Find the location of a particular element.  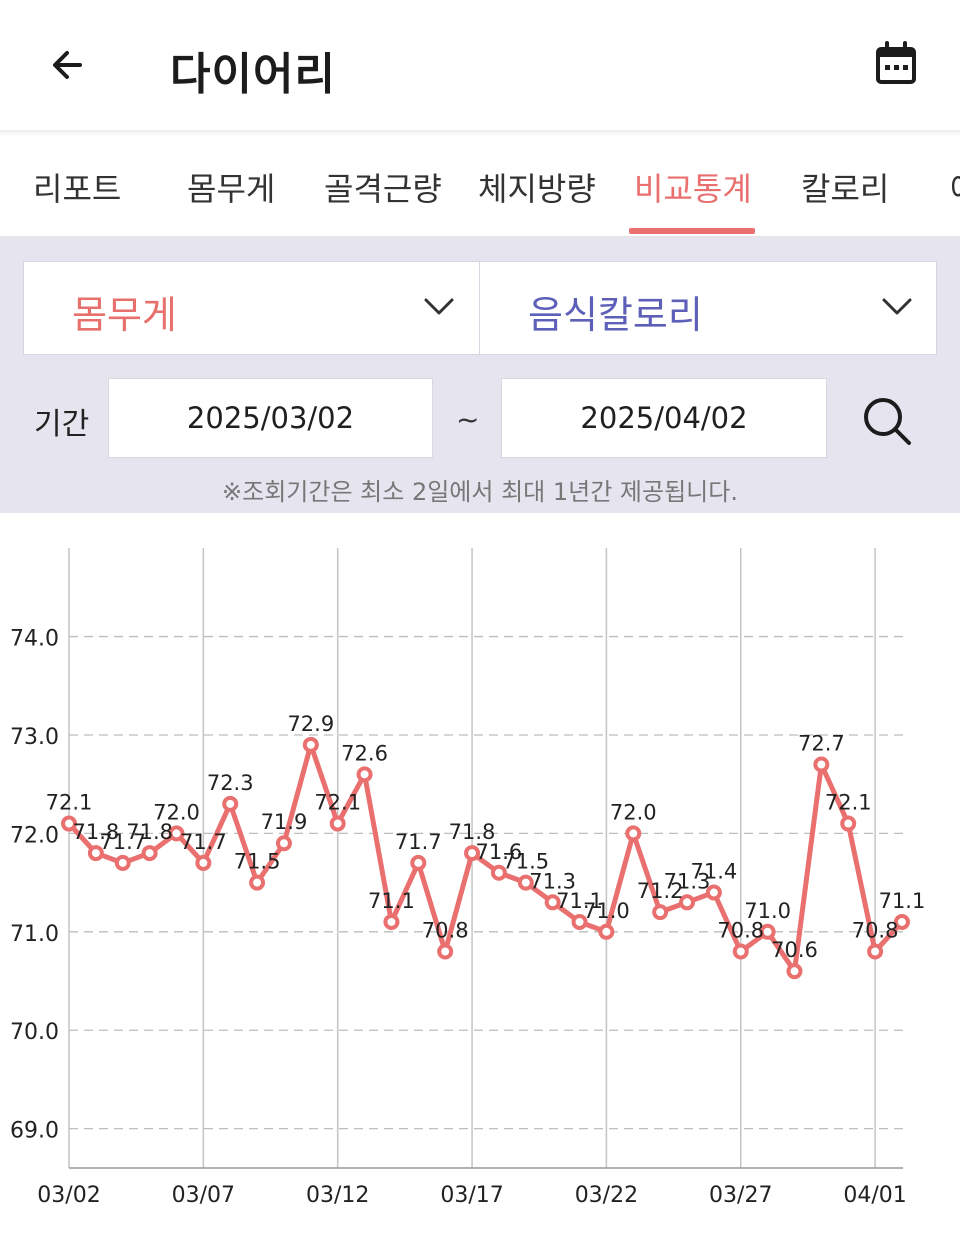

data-label: 72.3 is located at coordinates (230, 783).